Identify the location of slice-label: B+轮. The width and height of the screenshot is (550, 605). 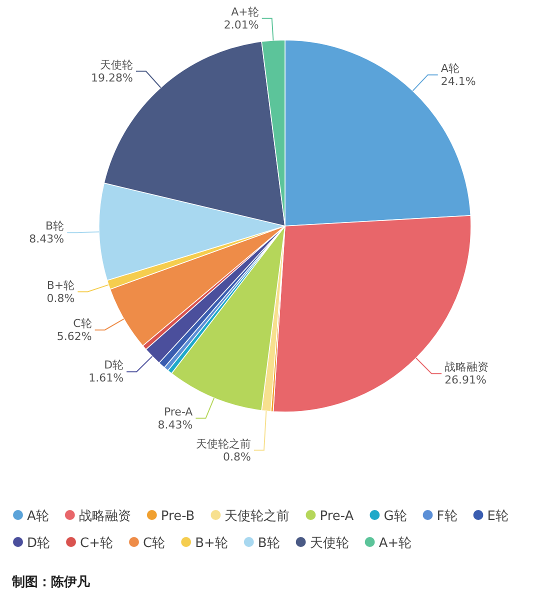
(60, 285).